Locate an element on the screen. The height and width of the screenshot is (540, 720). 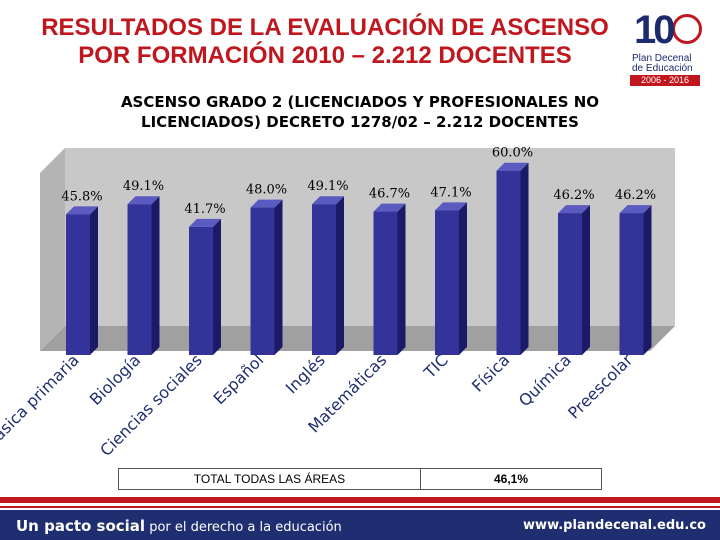
bar-value-label: 45.8% is located at coordinates (81, 196).